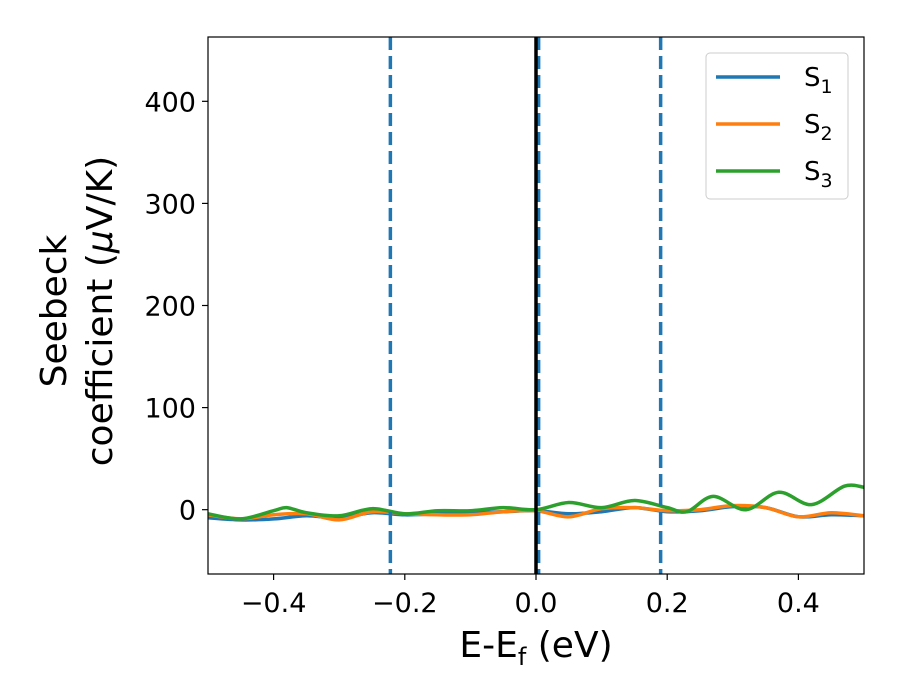 The image size is (900, 700). I want to click on x-tick-label: 0.2, so click(667, 603).